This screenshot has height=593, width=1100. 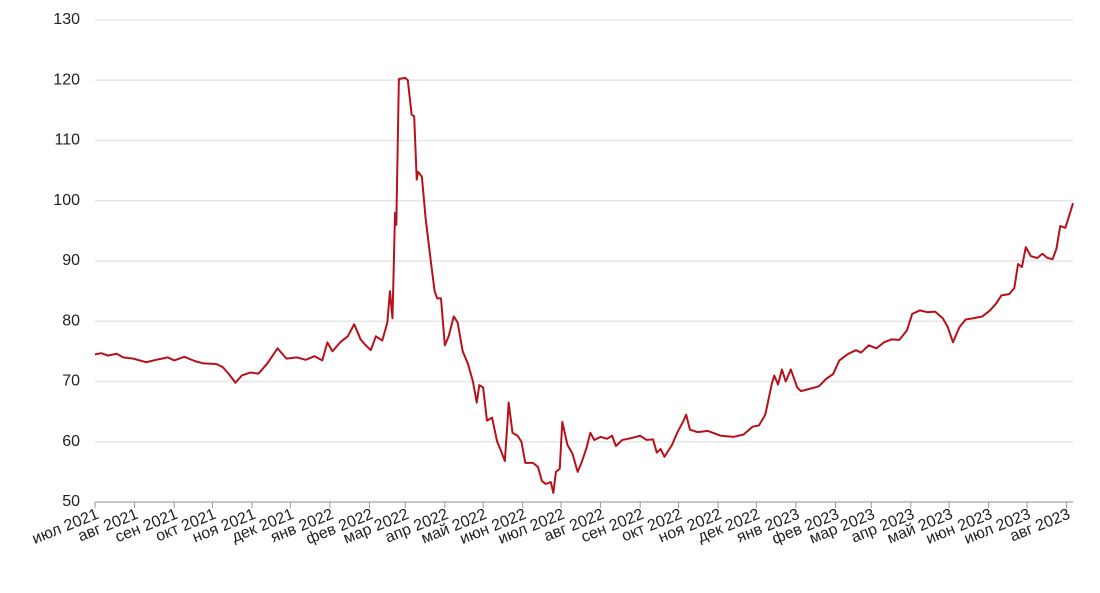 What do you see at coordinates (66, 19) in the screenshot?
I see `y-tick-label: 130` at bounding box center [66, 19].